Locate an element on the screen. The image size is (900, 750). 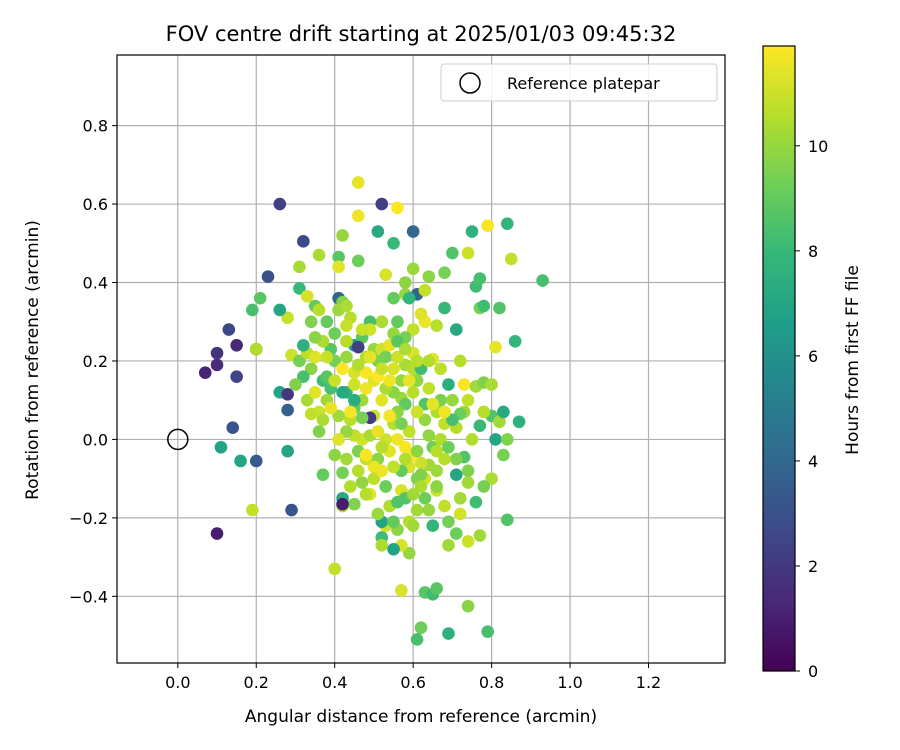
x-tick-label: 0.8 is located at coordinates (491, 682).